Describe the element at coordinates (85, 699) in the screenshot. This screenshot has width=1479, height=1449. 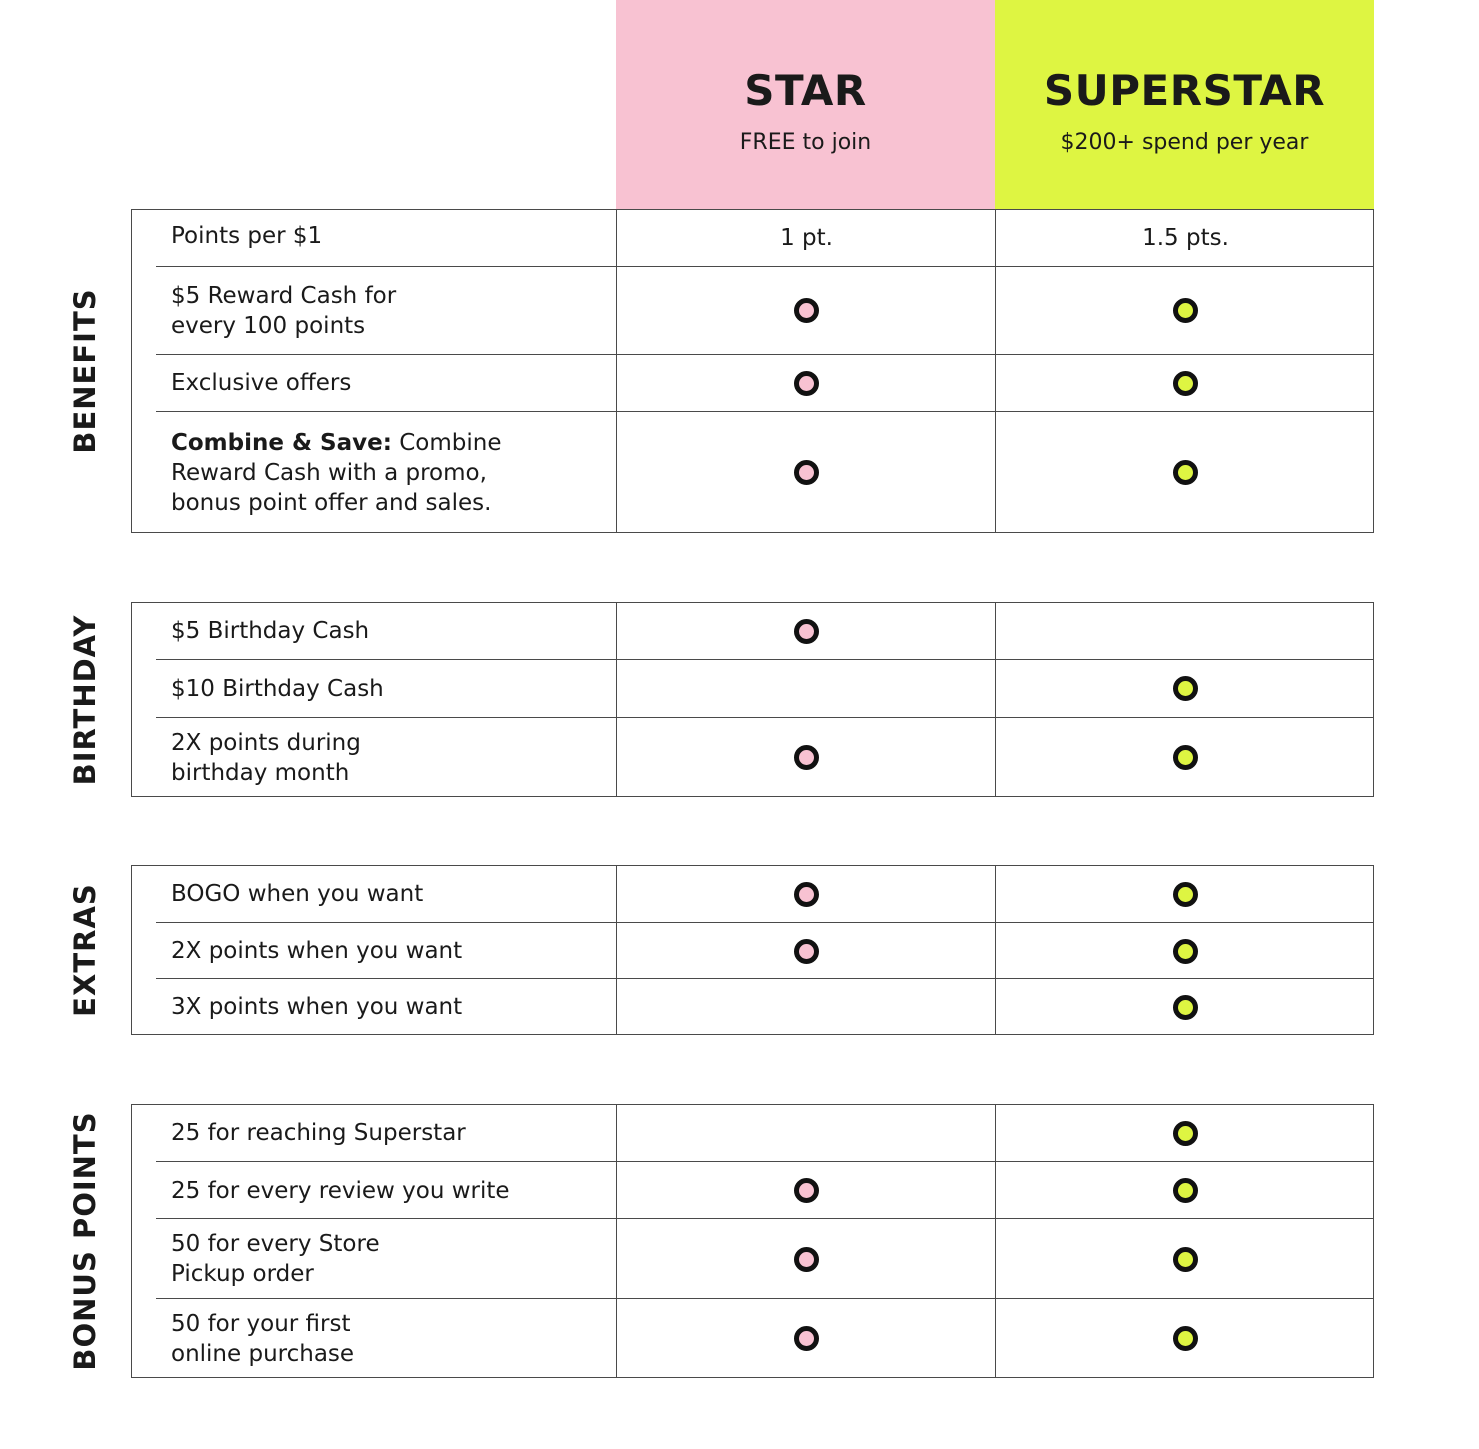
I see `section-label: BIRTHDAY` at that location.